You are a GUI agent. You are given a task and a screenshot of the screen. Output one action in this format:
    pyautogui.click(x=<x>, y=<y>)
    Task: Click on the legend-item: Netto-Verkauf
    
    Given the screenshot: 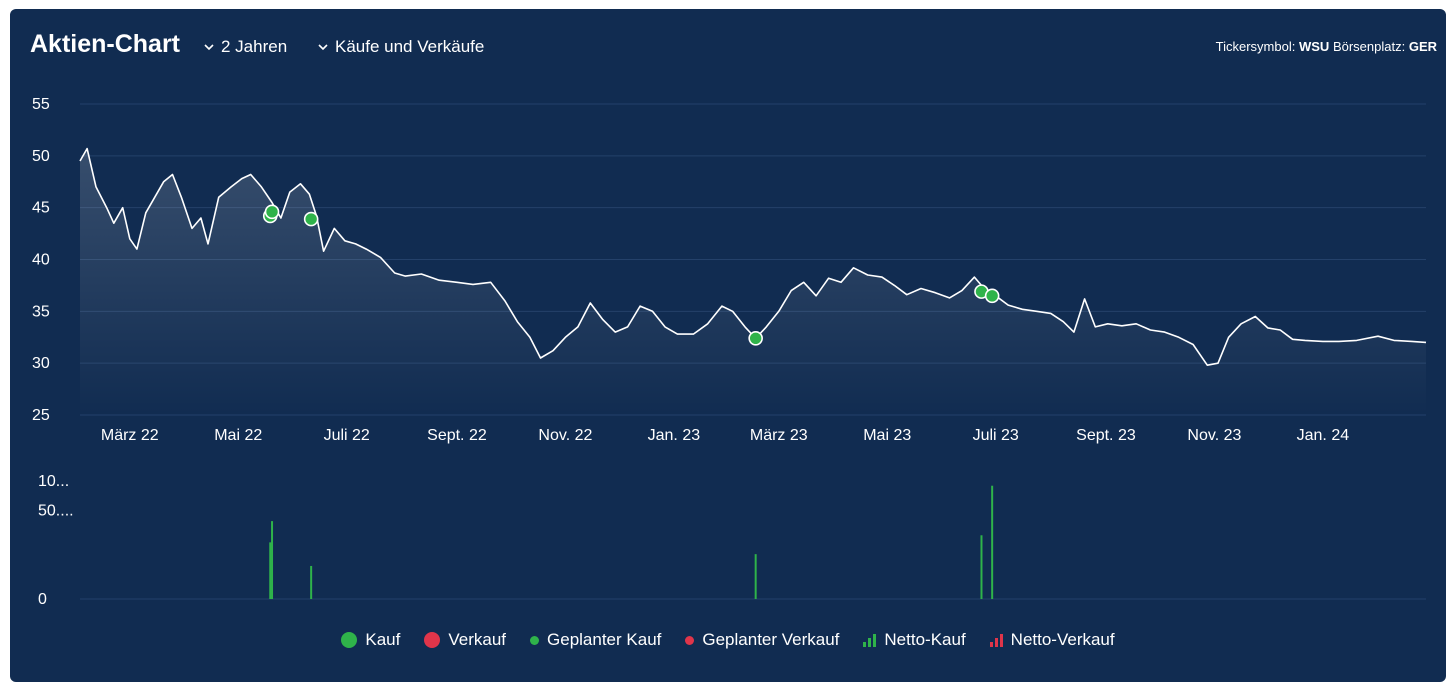 What is the action you would take?
    pyautogui.click(x=1052, y=640)
    